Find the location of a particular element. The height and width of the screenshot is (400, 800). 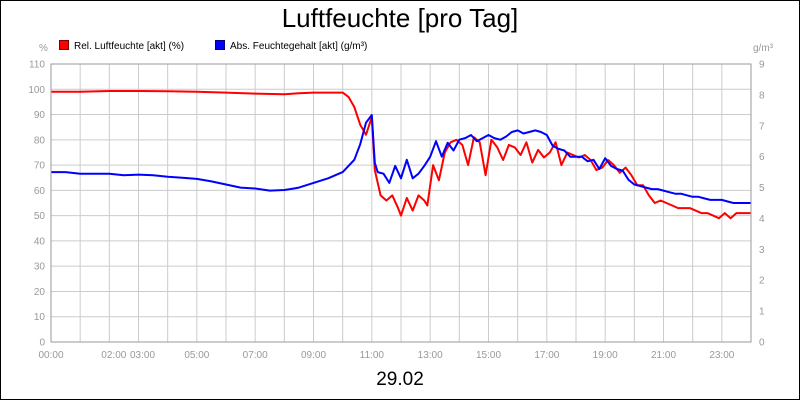

y-right-tick-label: 1 is located at coordinates (762, 312).